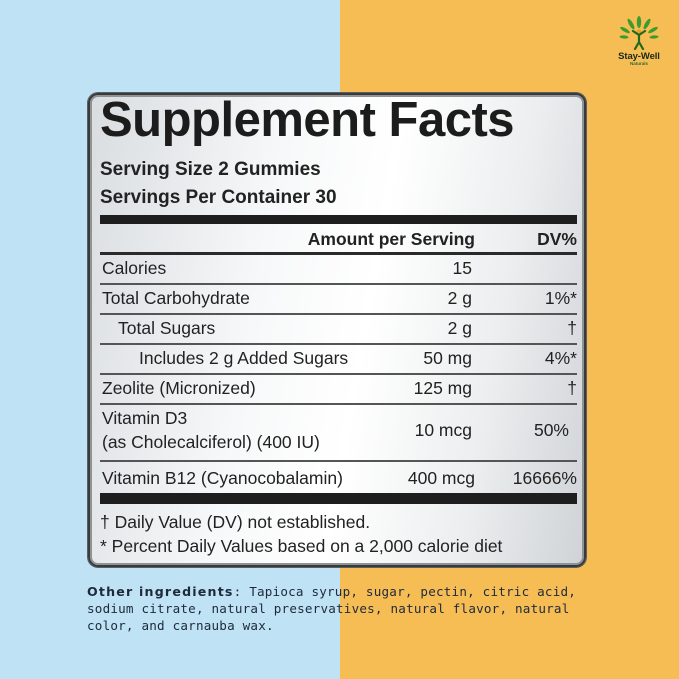 The width and height of the screenshot is (679, 679). What do you see at coordinates (218, 197) in the screenshot?
I see `servings-per-container: Servings Per Container 30` at bounding box center [218, 197].